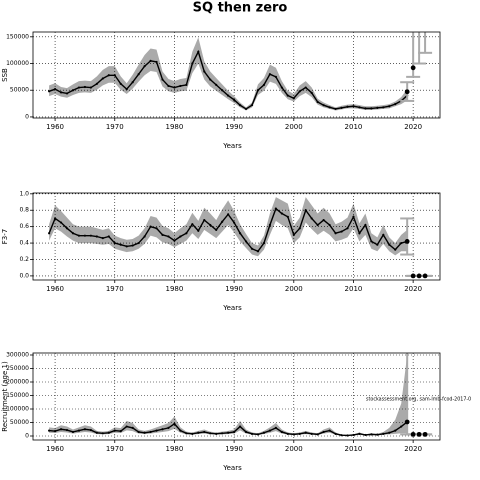 This screenshot has width=480, height=480. What do you see at coordinates (413, 127) in the screenshot?
I see `x-tick-label: 2020` at bounding box center [413, 127].